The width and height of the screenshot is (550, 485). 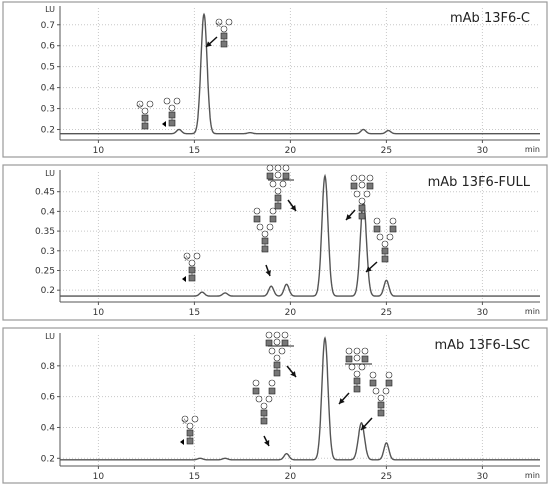 I want to click on y-tick-label: 0.5, so click(x=48, y=68).